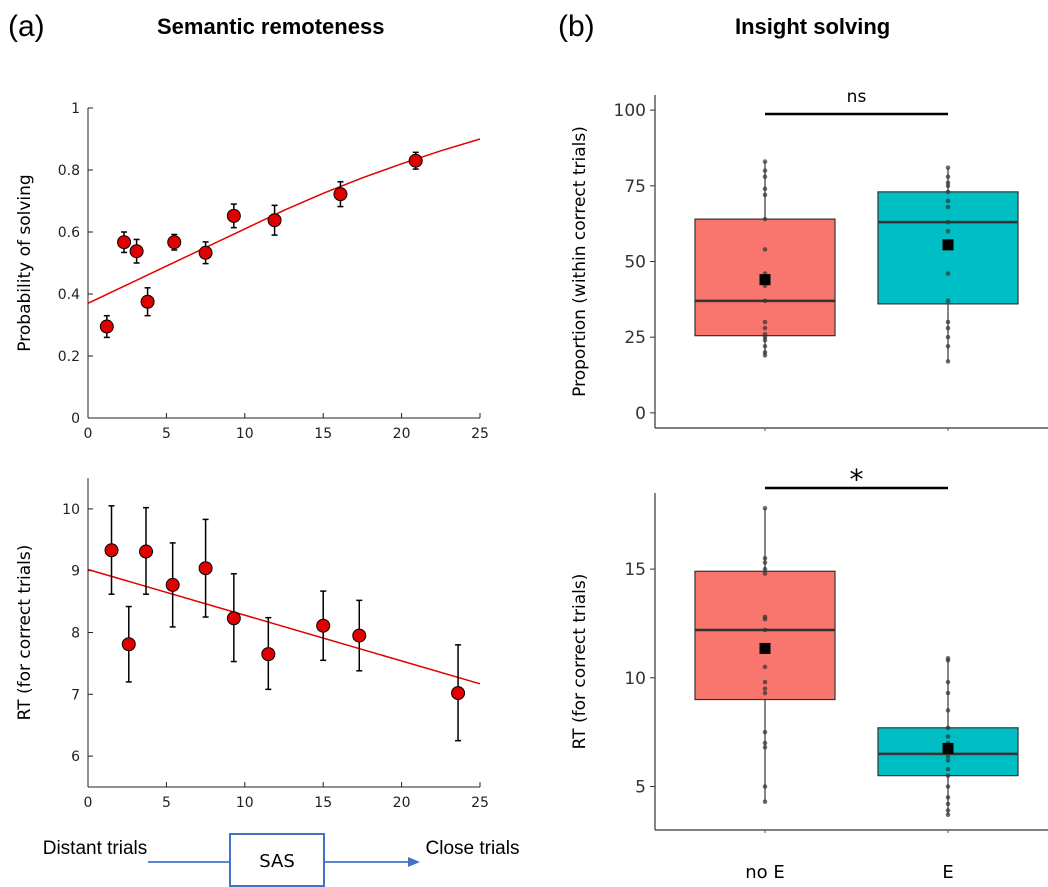 The width and height of the screenshot is (1048, 887). What do you see at coordinates (271, 26) in the screenshot?
I see `panel-a-title: Semantic remoteness` at bounding box center [271, 26].